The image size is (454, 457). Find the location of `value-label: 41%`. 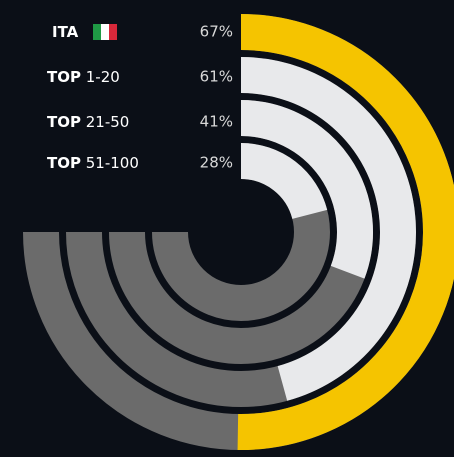

value-label: 41% is located at coordinates (216, 122).